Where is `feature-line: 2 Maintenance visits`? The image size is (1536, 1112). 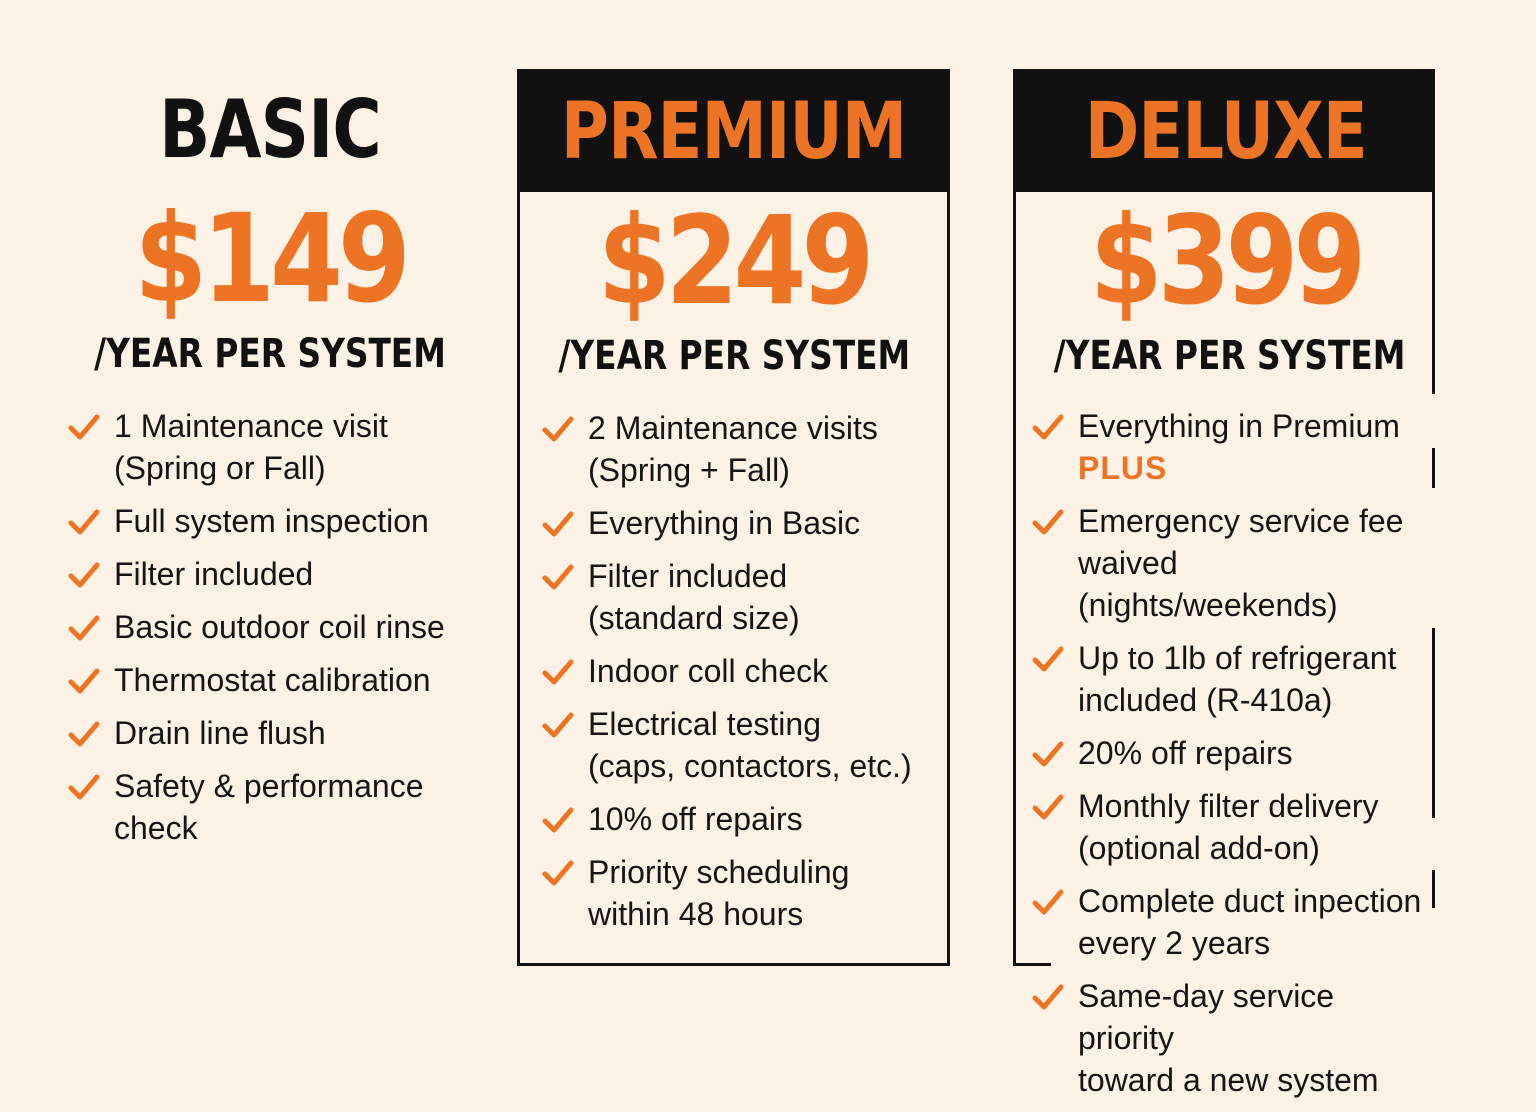
feature-line: 2 Maintenance visits is located at coordinates (733, 428).